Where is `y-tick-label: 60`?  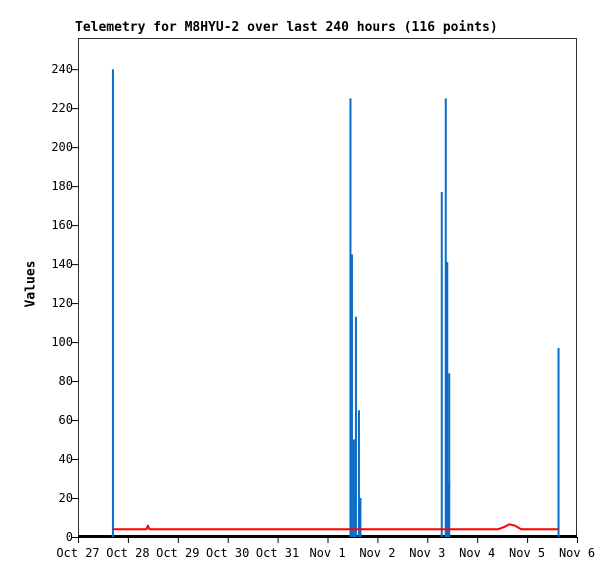
y-tick-label: 60 is located at coordinates (65, 420).